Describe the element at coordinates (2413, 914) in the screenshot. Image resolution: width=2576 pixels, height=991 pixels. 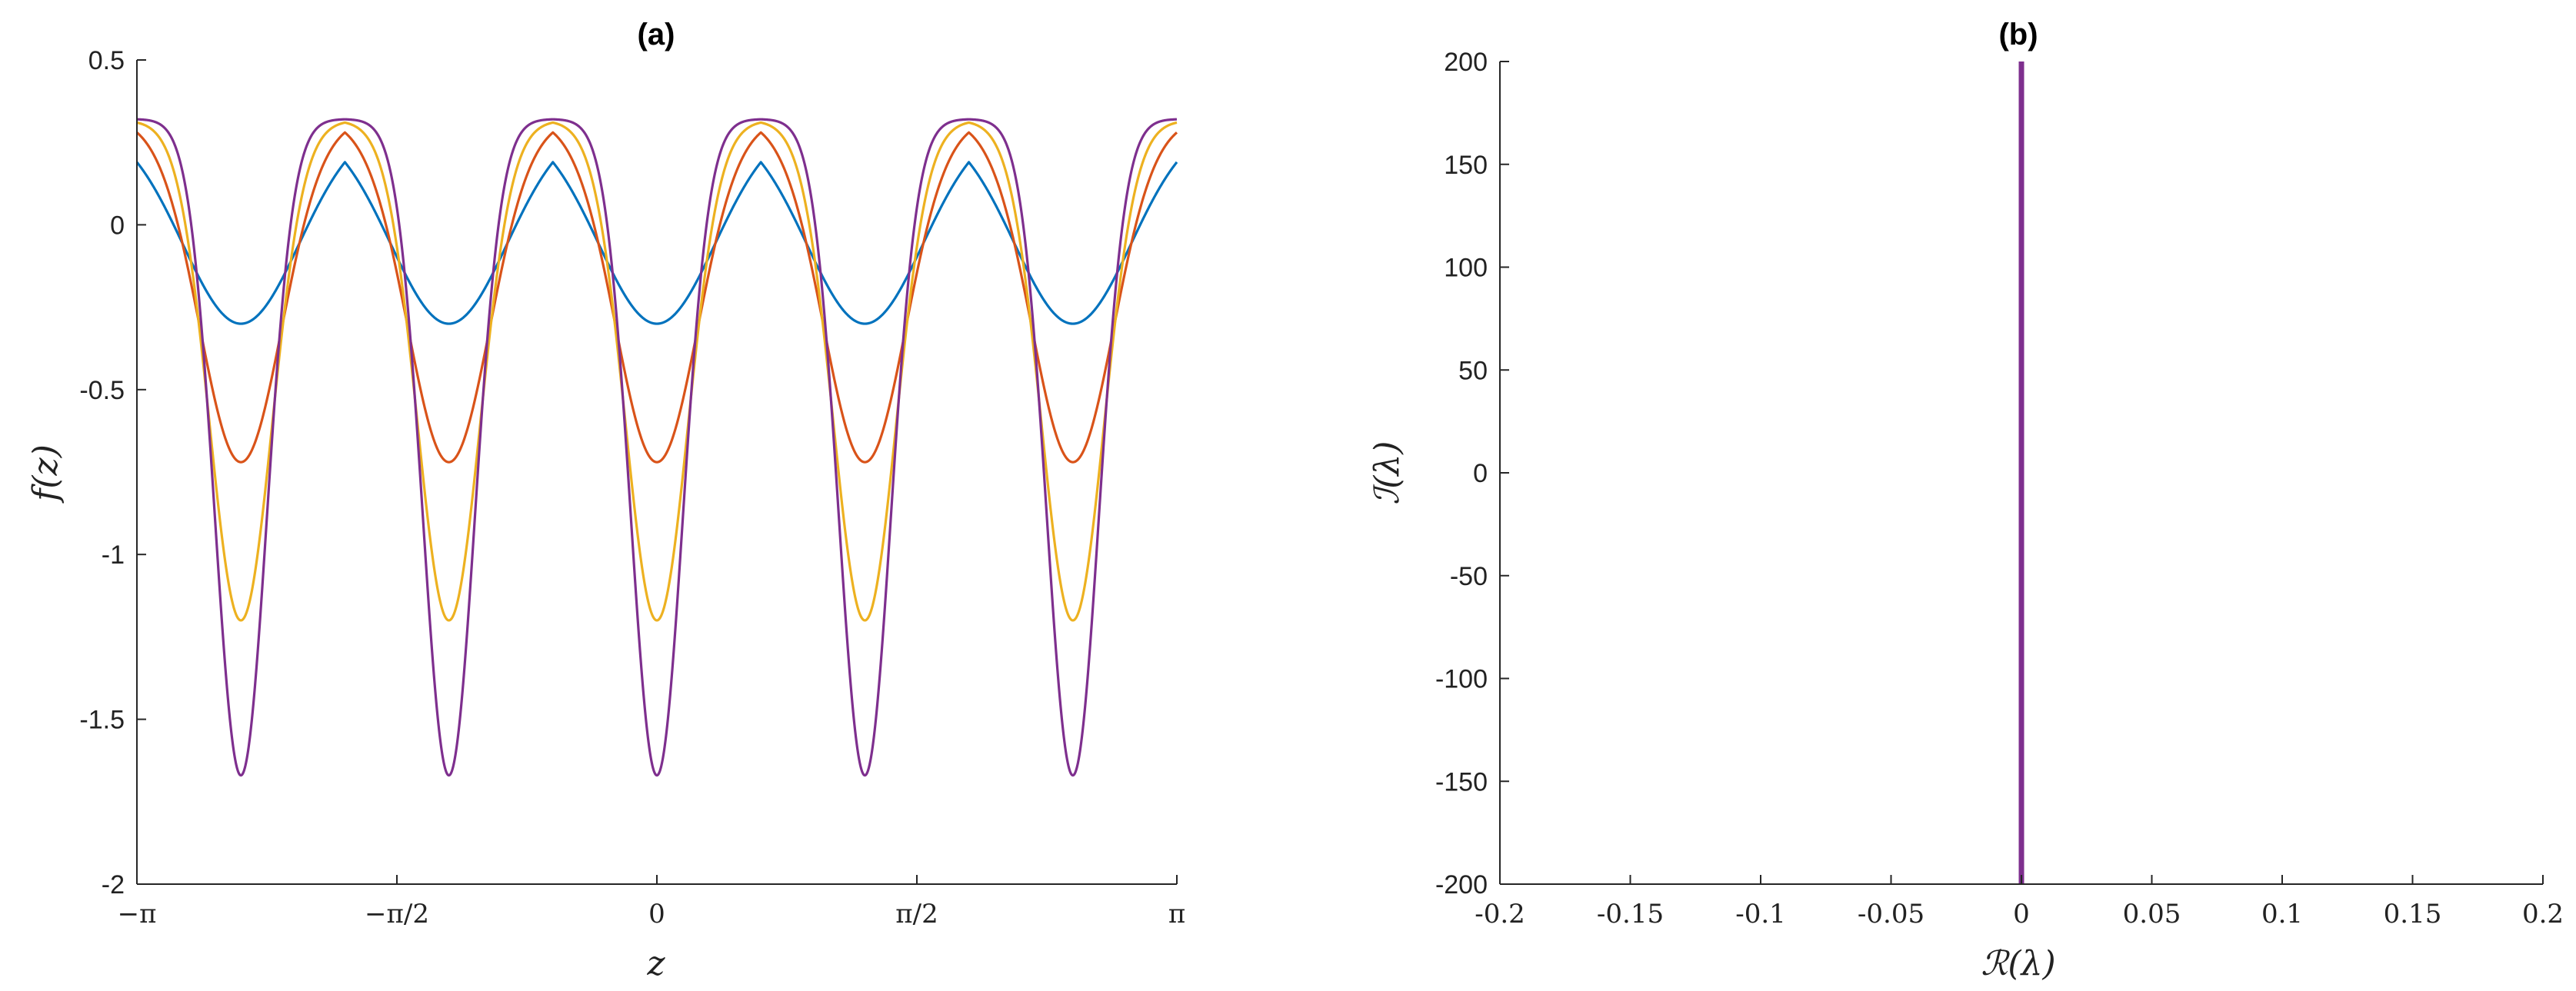
I see `x-tick-label: 0.15` at that location.